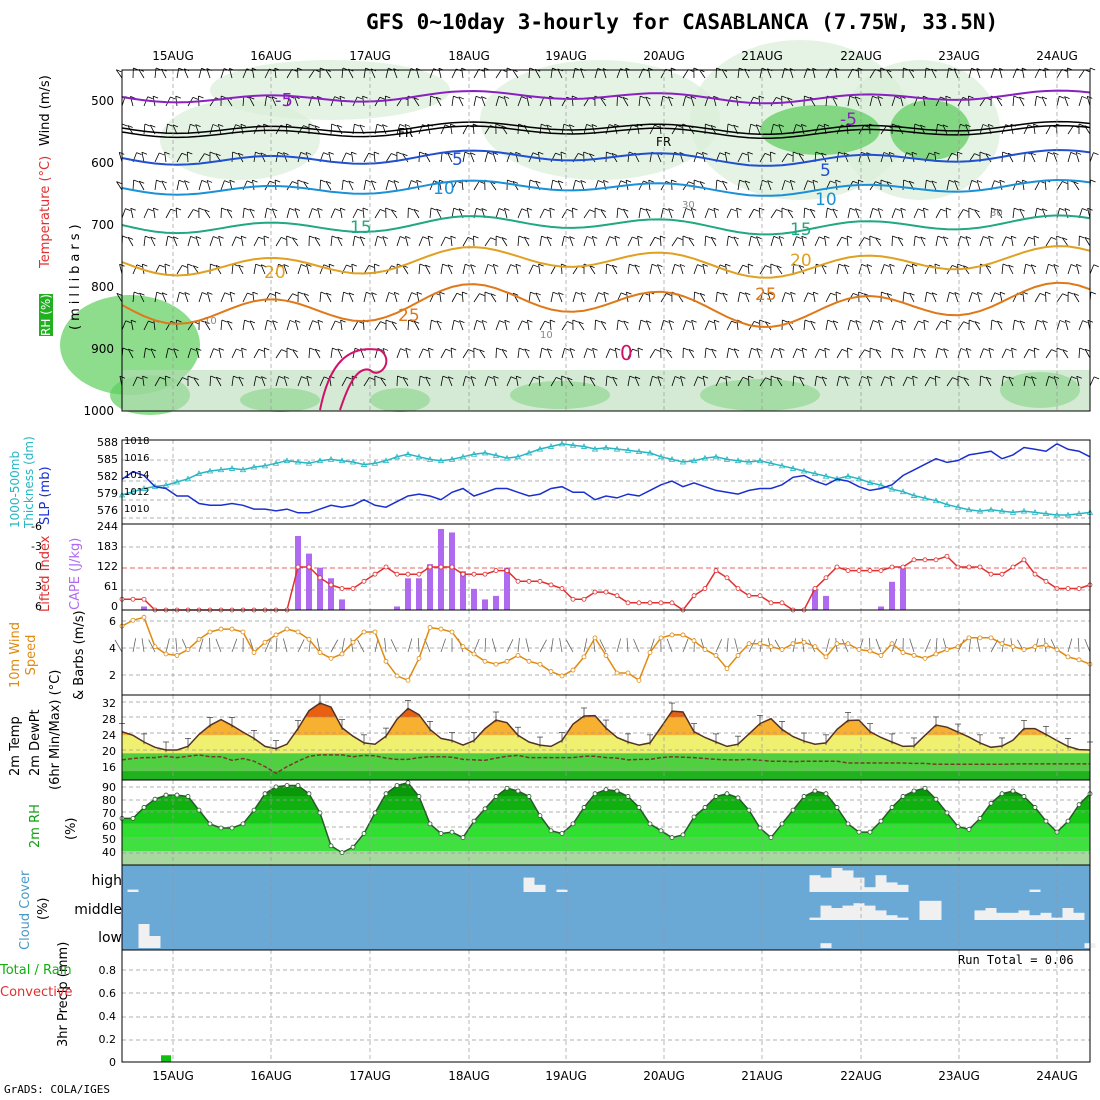 The height and width of the screenshot is (1100, 1100). I want to click on contour-label: 20, so click(801, 261).